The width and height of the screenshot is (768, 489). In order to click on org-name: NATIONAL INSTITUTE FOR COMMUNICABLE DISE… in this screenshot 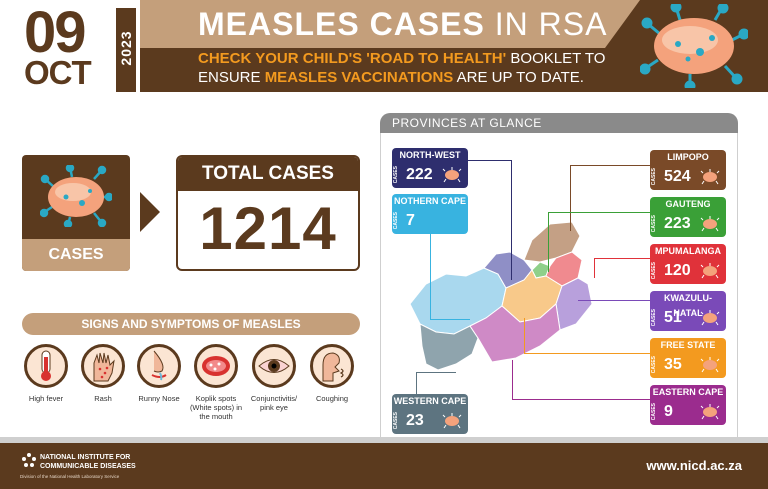, I will do `click(88, 462)`.